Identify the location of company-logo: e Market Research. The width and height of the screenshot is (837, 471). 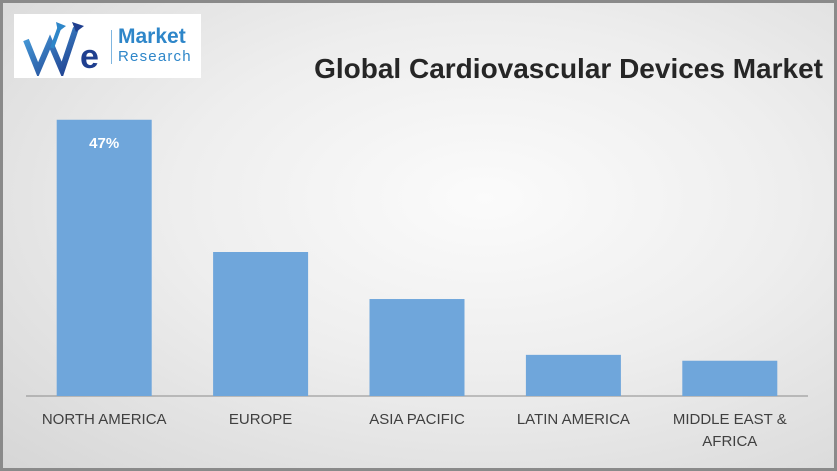
(107, 46).